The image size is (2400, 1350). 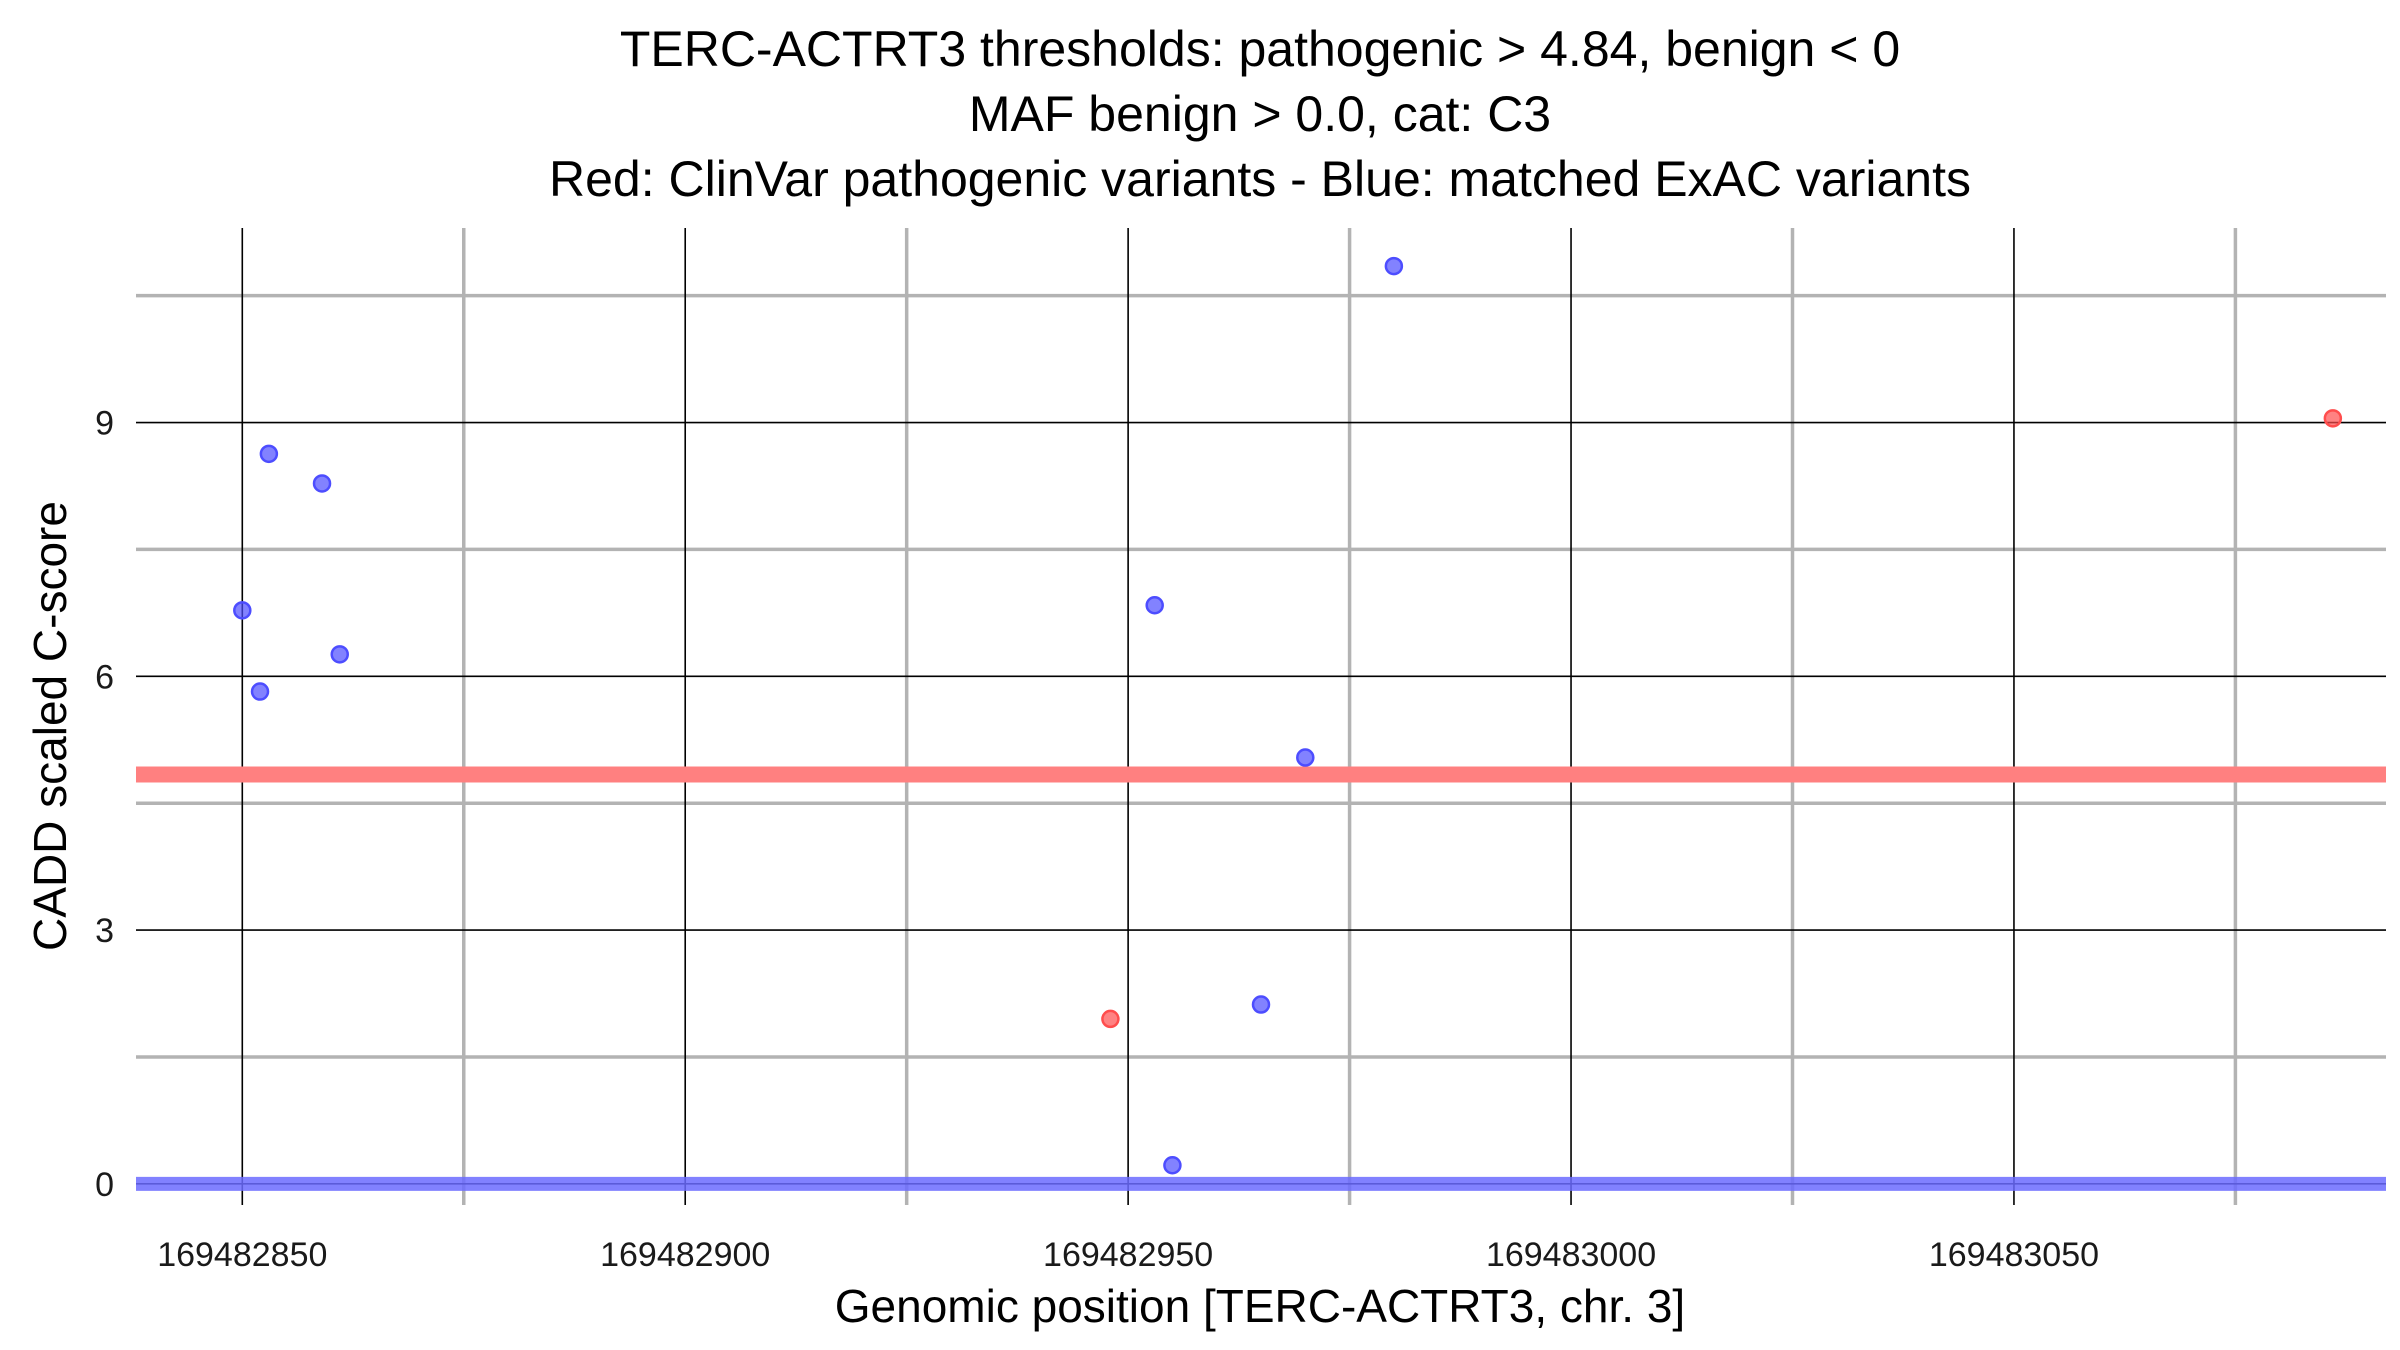 What do you see at coordinates (104, 1185) in the screenshot?
I see `y-tick-label: 0` at bounding box center [104, 1185].